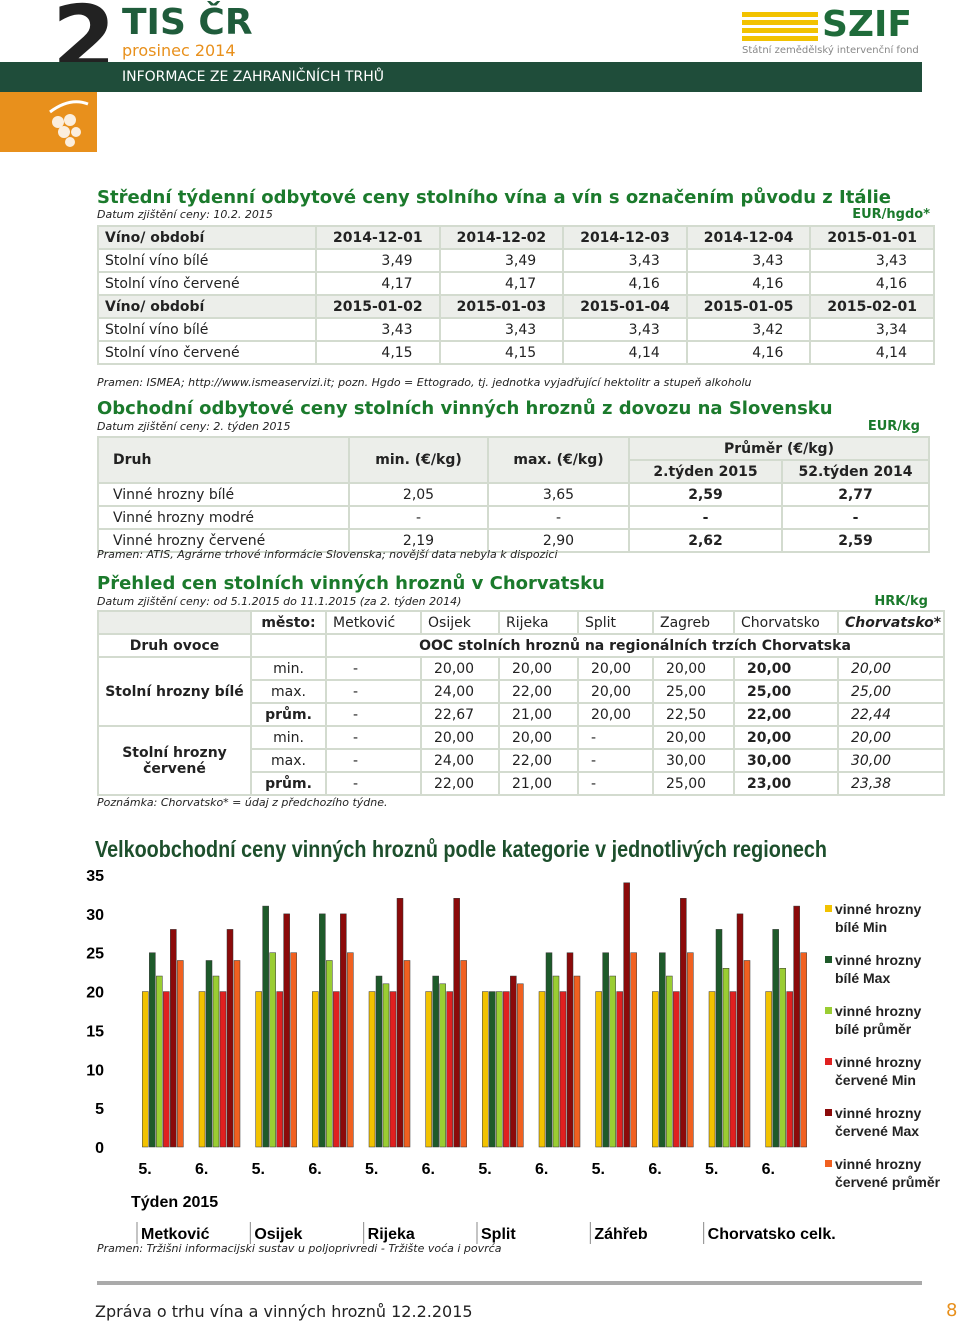 The width and height of the screenshot is (960, 1322). Describe the element at coordinates (95, 1070) in the screenshot. I see `y-tick-label: 10` at that location.